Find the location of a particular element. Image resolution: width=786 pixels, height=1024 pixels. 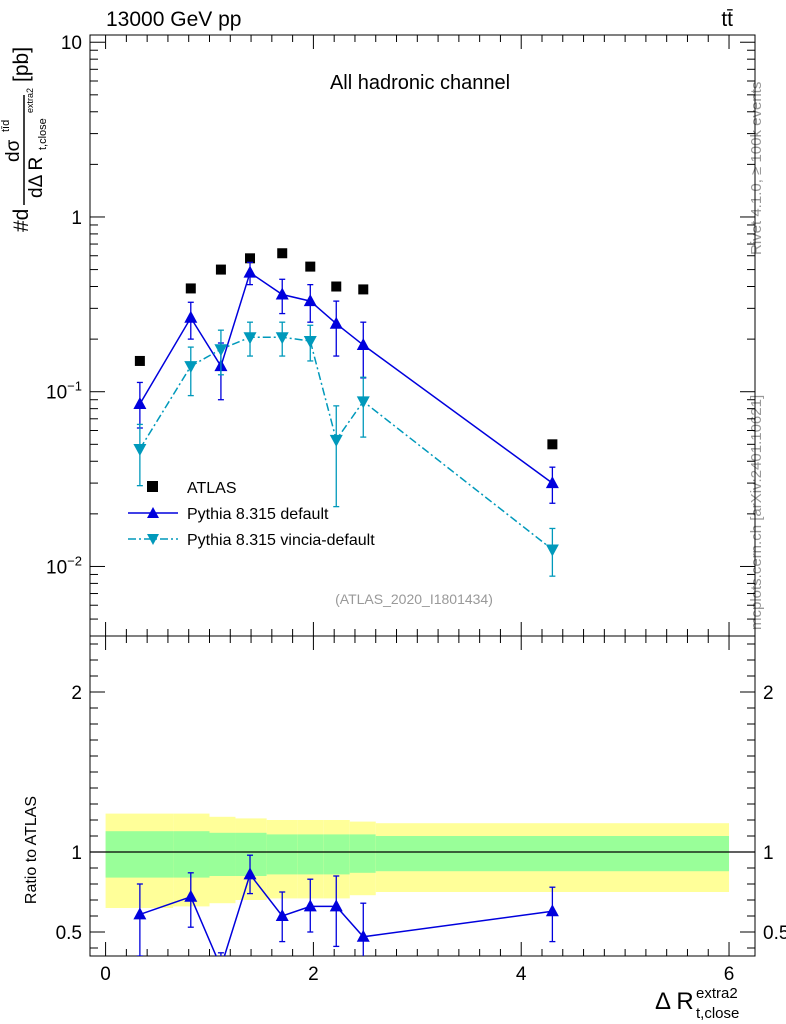

side-text-top: Rivet 4.1.0, ≥ 100k events is located at coordinates (756, 168).